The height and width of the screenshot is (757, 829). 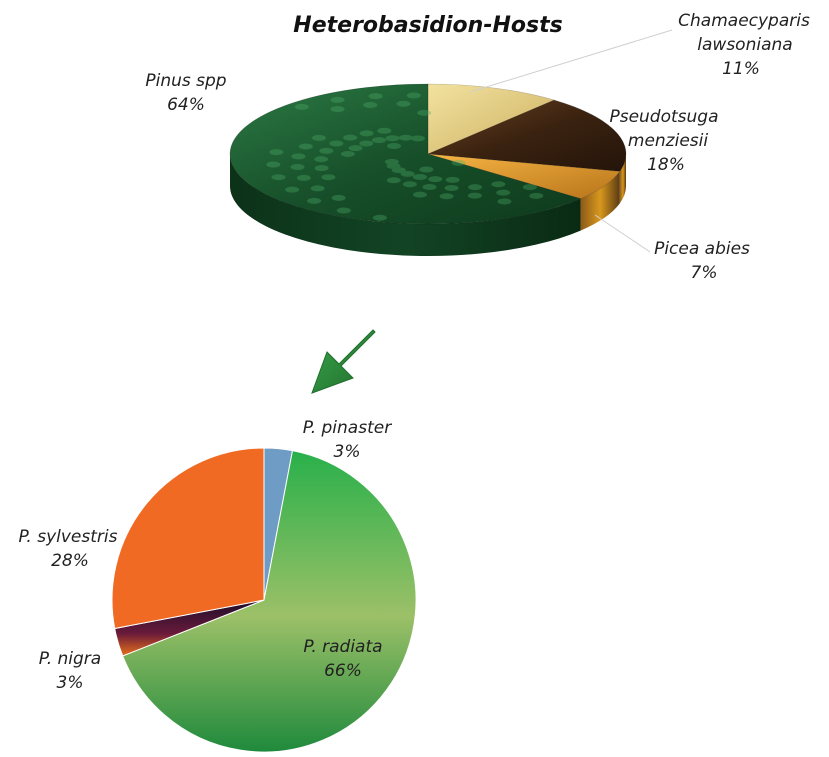 I want to click on slice-label-text: P. nigra, so click(x=70, y=659).